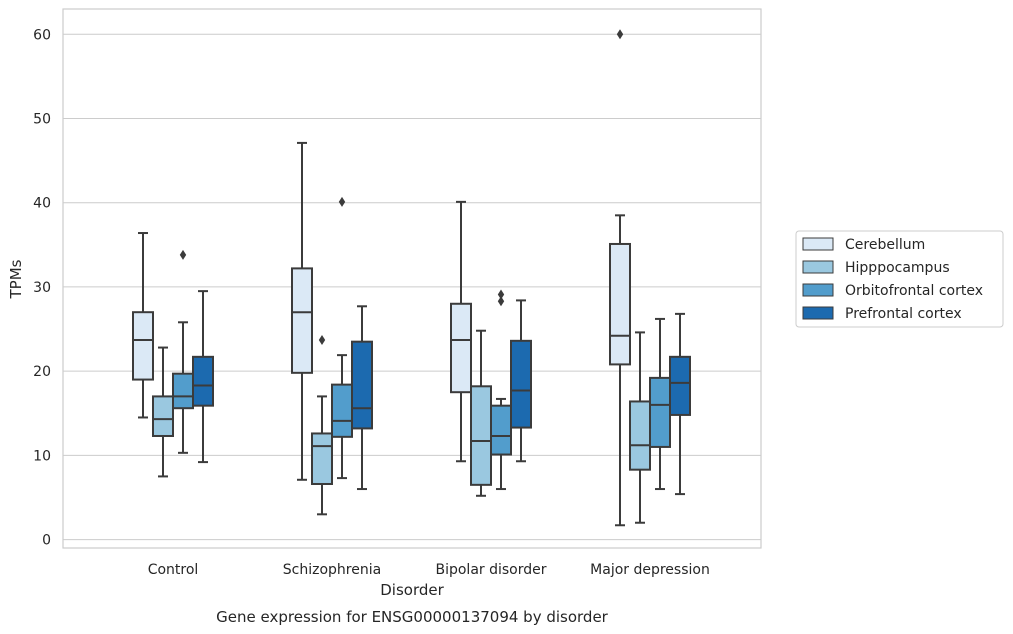 This screenshot has width=1013, height=634. What do you see at coordinates (46, 541) in the screenshot?
I see `y-tick-label-0: 0` at bounding box center [46, 541].